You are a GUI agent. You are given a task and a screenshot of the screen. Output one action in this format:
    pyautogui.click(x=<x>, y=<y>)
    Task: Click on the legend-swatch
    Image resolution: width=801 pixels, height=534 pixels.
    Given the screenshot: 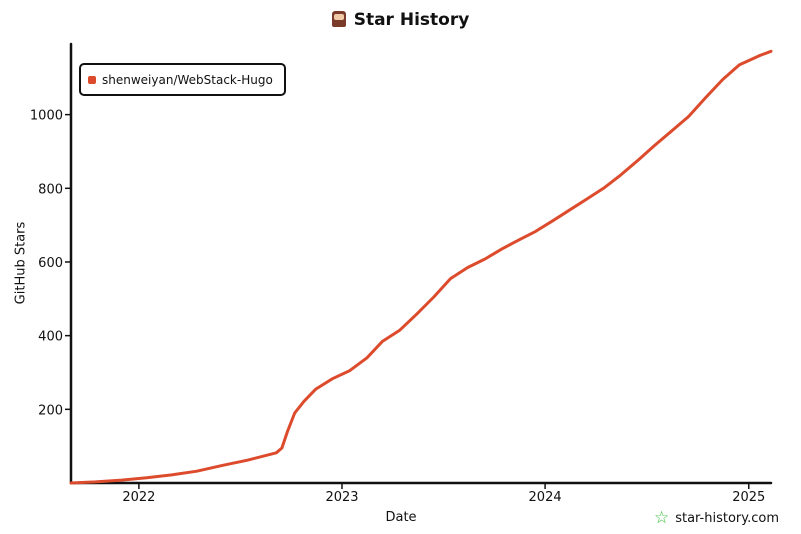 What is the action you would take?
    pyautogui.click(x=92, y=79)
    